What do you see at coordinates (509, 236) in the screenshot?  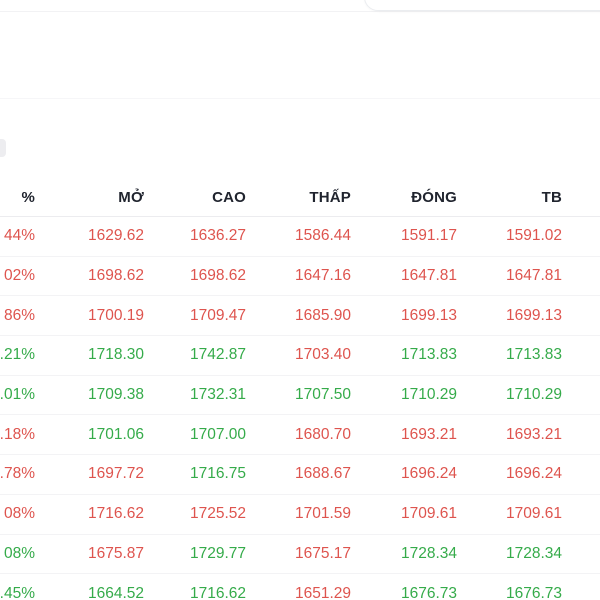 I see `cell-avg: 1591.02` at bounding box center [509, 236].